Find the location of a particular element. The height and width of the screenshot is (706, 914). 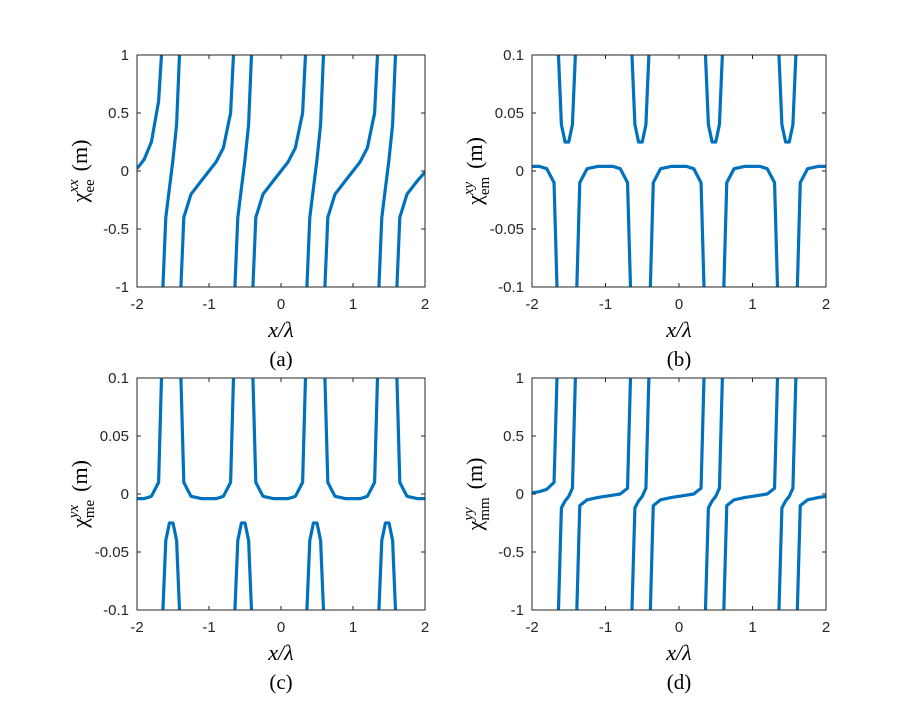

y-label-sub: me is located at coordinates (90, 508).